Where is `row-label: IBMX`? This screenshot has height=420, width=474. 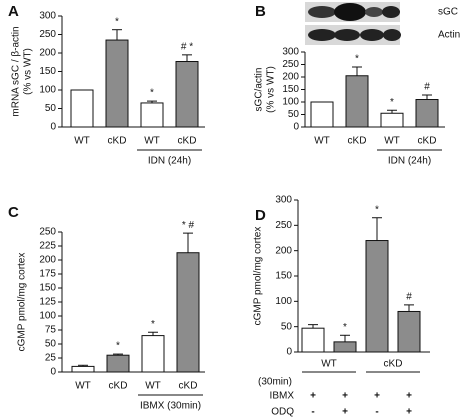 row-label: IBMX is located at coordinates (282, 396).